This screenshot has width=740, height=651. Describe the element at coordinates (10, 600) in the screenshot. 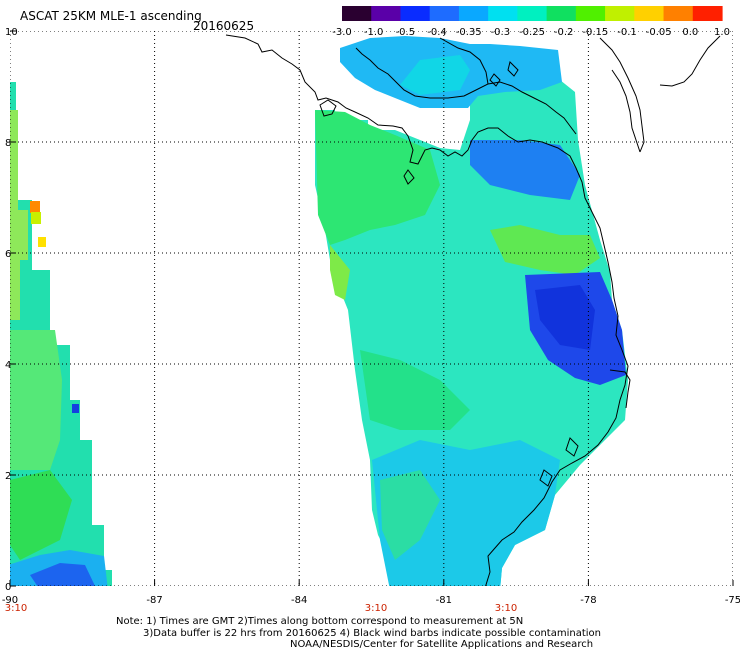

I see `lon-tick-label: -90` at that location.